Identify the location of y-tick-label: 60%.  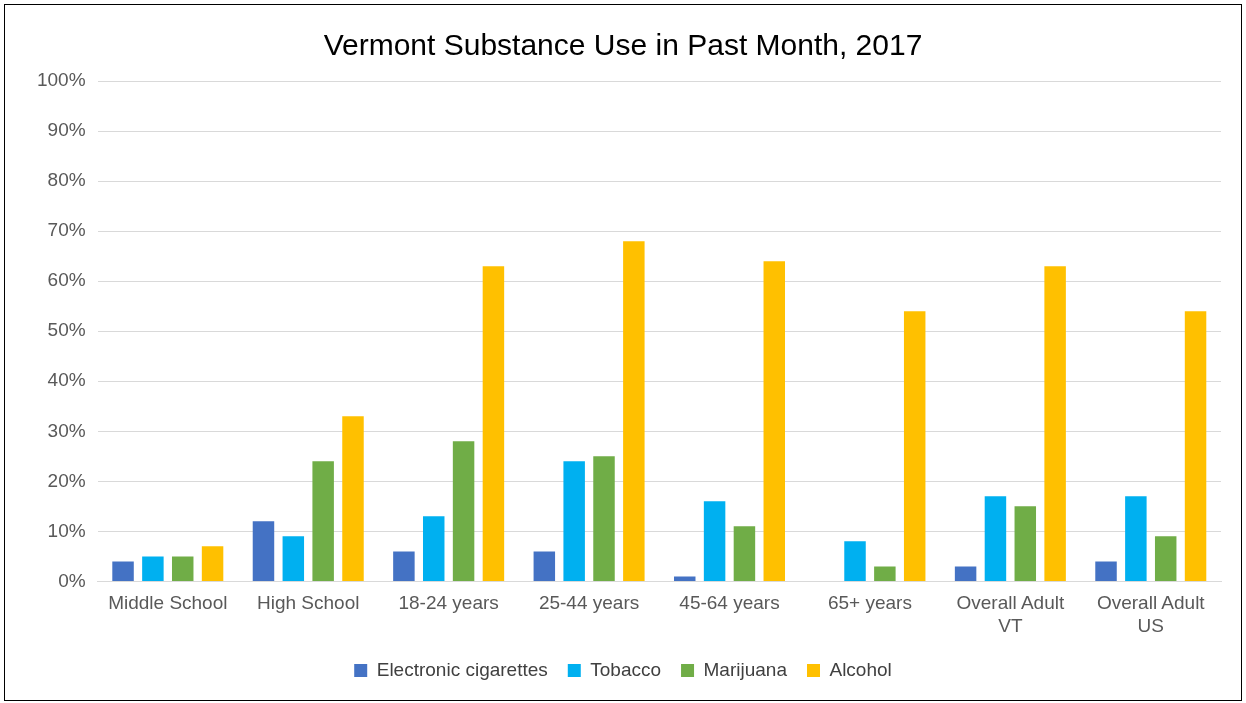
(66, 280).